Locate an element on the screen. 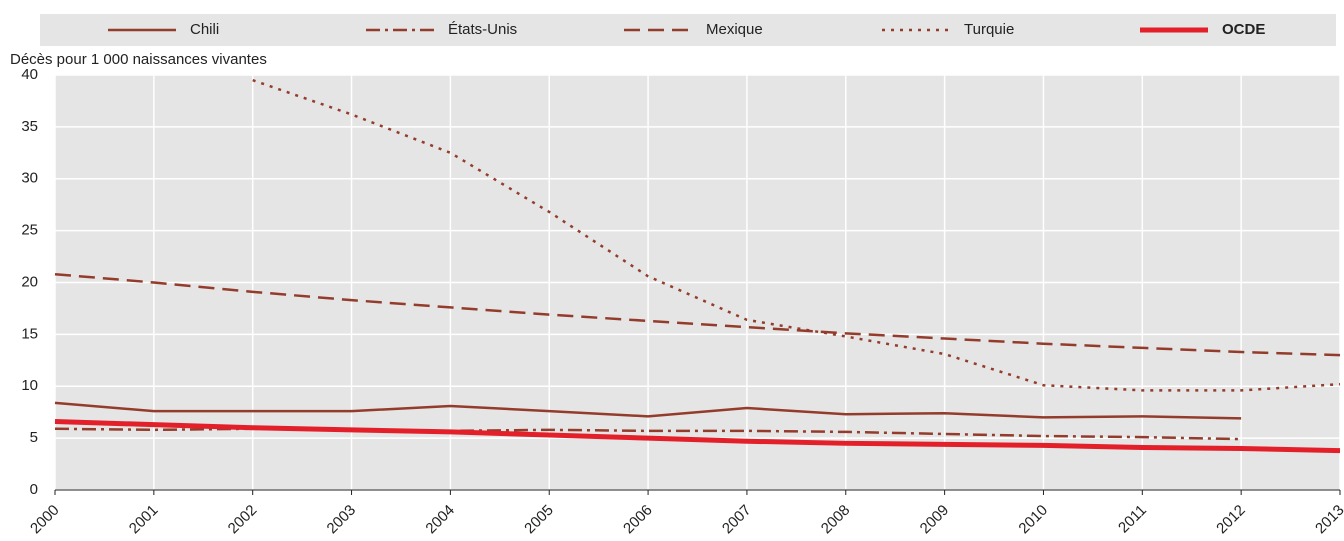  x-tick-label: 2003 is located at coordinates (342, 520).